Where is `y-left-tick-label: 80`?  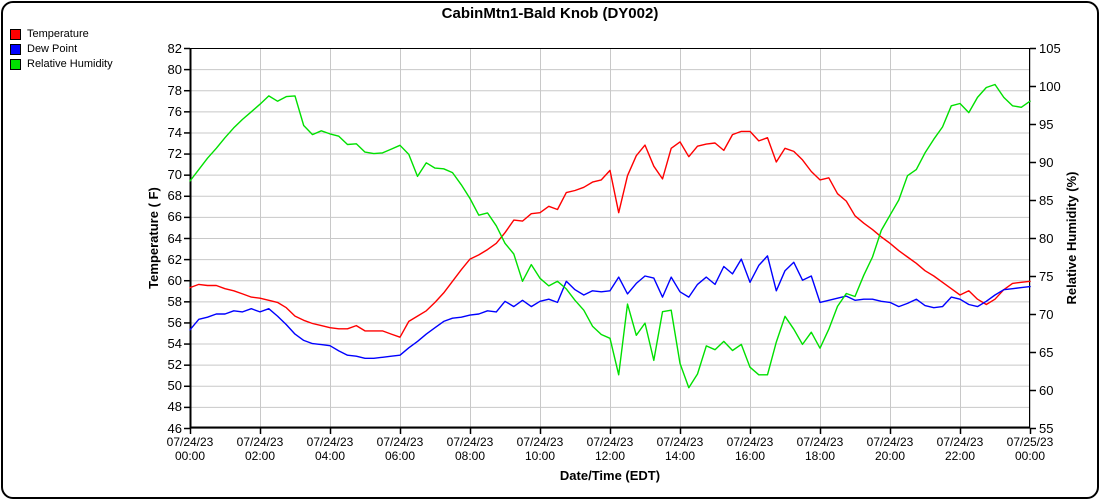
y-left-tick-label: 80 is located at coordinates (174, 69).